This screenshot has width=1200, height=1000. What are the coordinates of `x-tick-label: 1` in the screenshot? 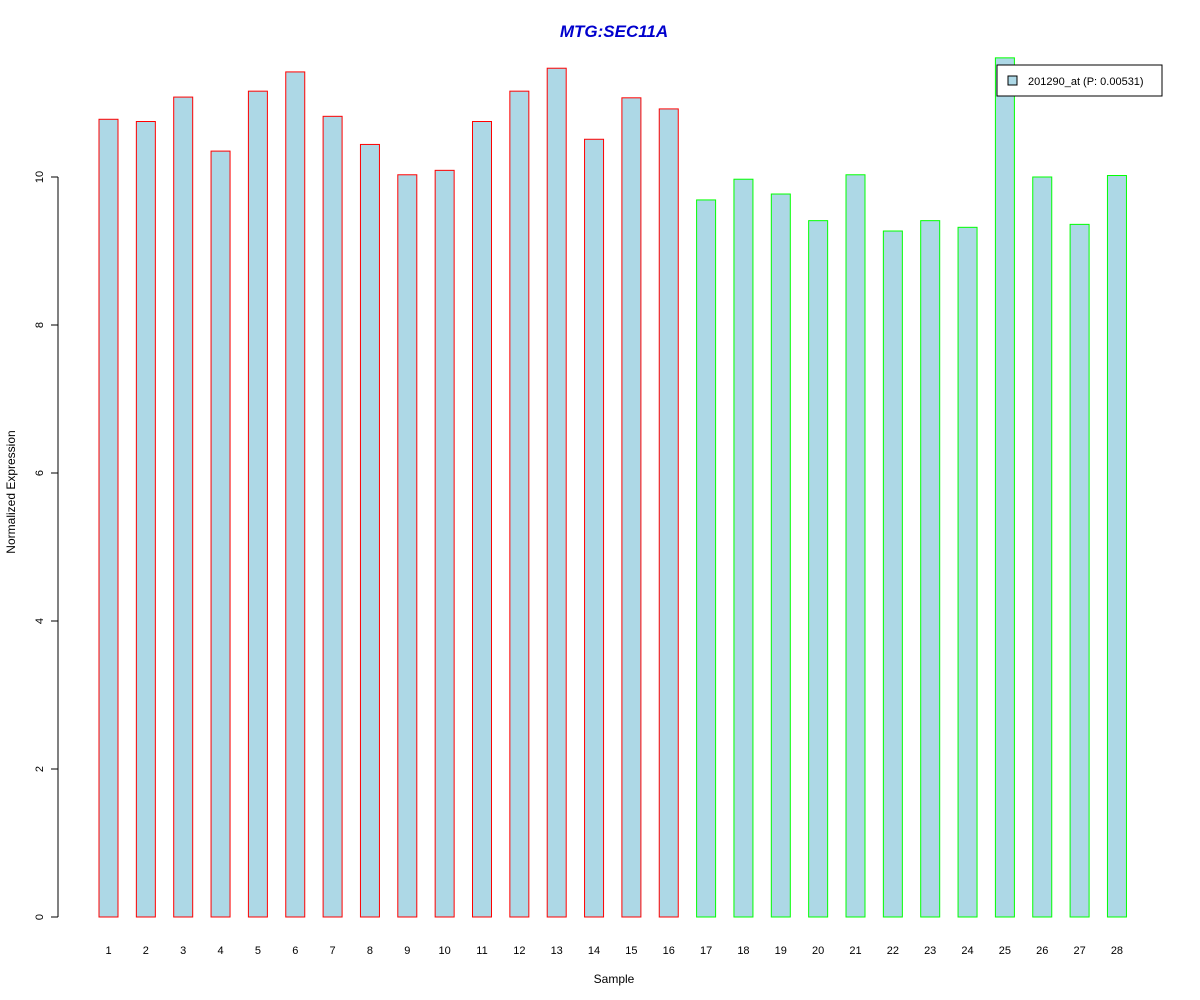 It's located at (108, 951).